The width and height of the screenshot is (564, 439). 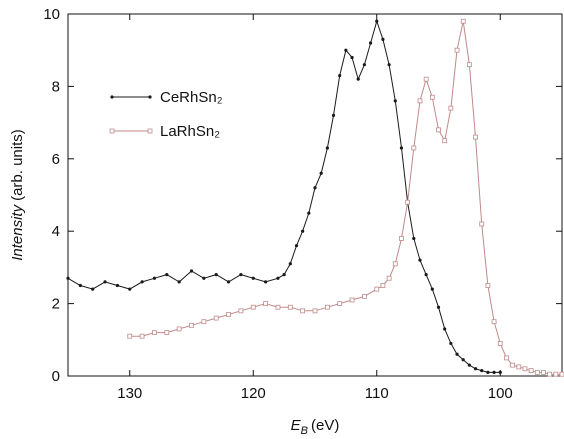 What do you see at coordinates (51, 14) in the screenshot?
I see `y-tick-label: 10` at bounding box center [51, 14].